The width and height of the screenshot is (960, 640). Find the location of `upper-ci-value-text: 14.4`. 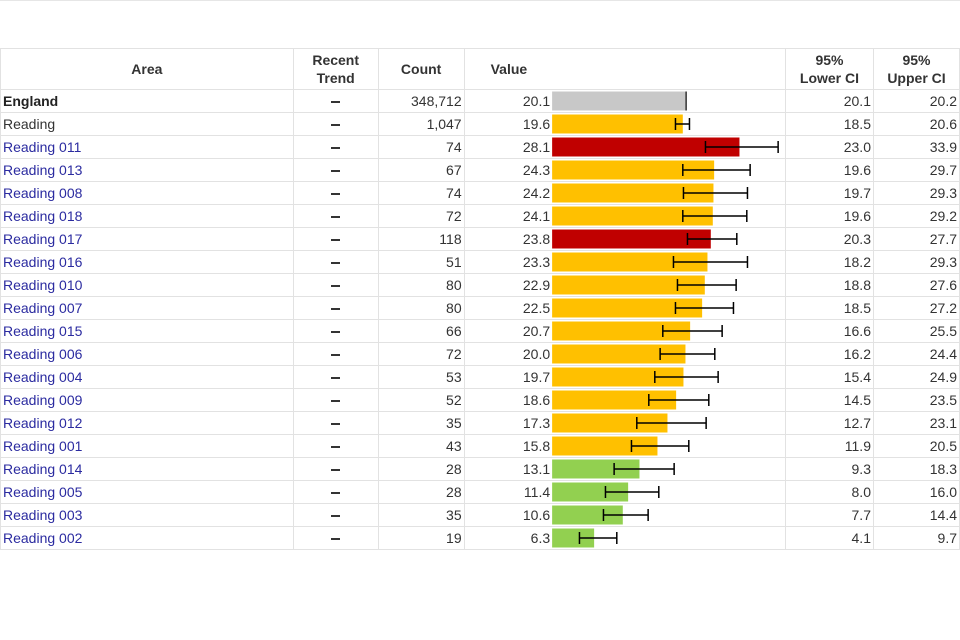

upper-ci-value-text: 14.4 is located at coordinates (943, 515).